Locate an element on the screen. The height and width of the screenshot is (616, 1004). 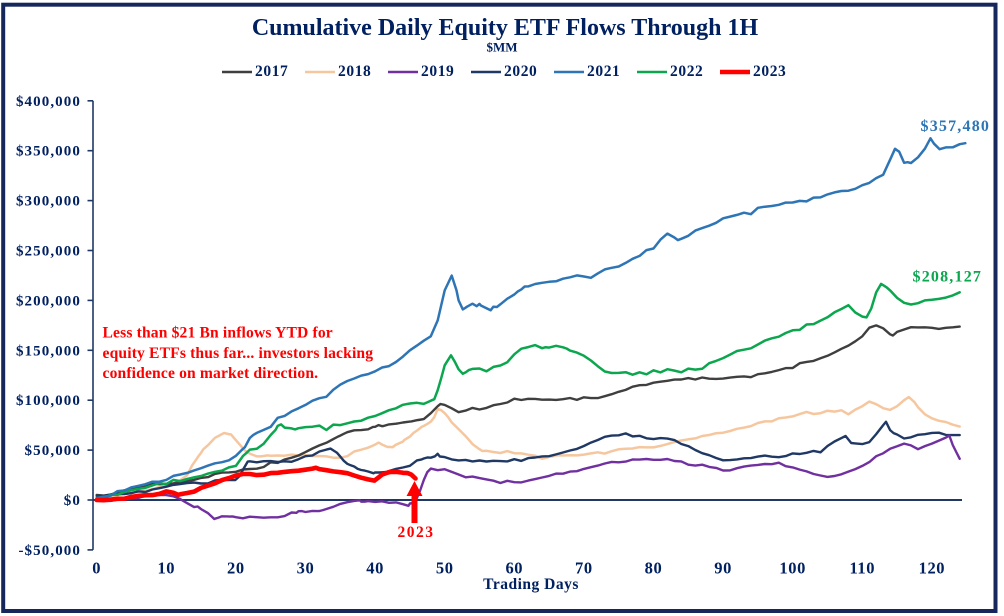
svg-text: 2019 is located at coordinates (437, 71).